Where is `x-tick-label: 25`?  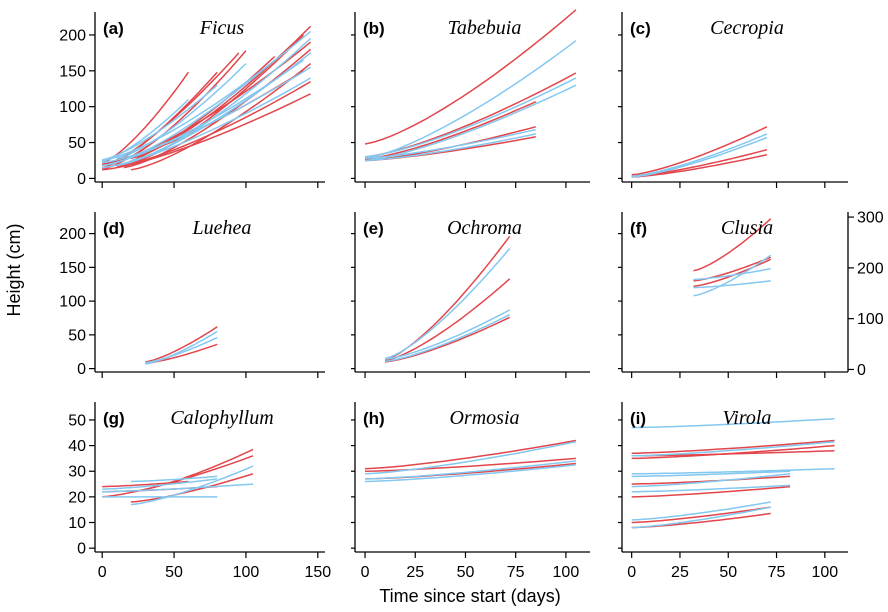 x-tick-label: 25 is located at coordinates (680, 572).